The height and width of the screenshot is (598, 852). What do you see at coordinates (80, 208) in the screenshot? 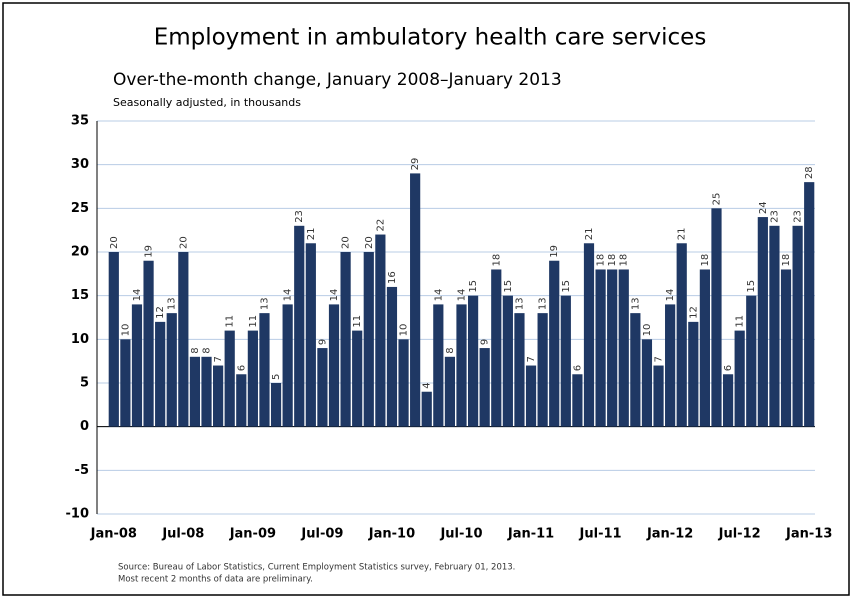
I see `y-tick-label: 25` at bounding box center [80, 208].